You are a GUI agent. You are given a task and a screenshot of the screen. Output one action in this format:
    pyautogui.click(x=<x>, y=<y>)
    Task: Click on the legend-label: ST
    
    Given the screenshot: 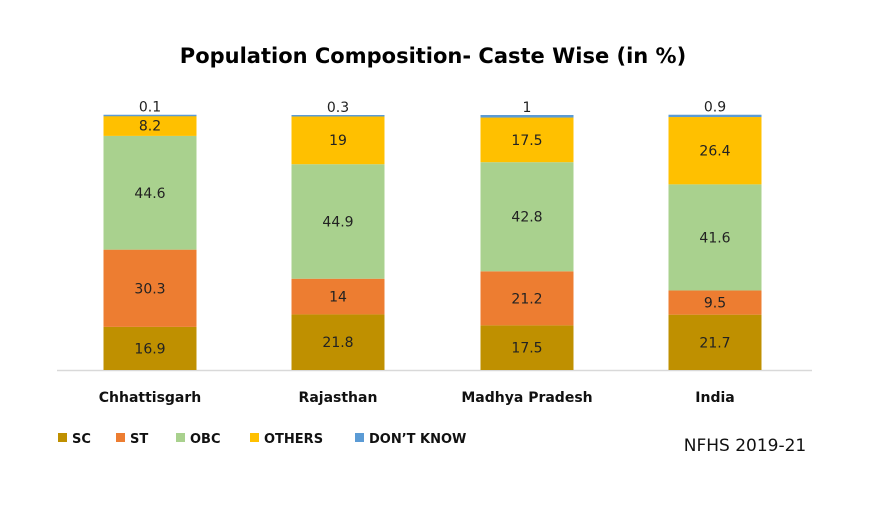 What is the action you would take?
    pyautogui.click(x=139, y=439)
    